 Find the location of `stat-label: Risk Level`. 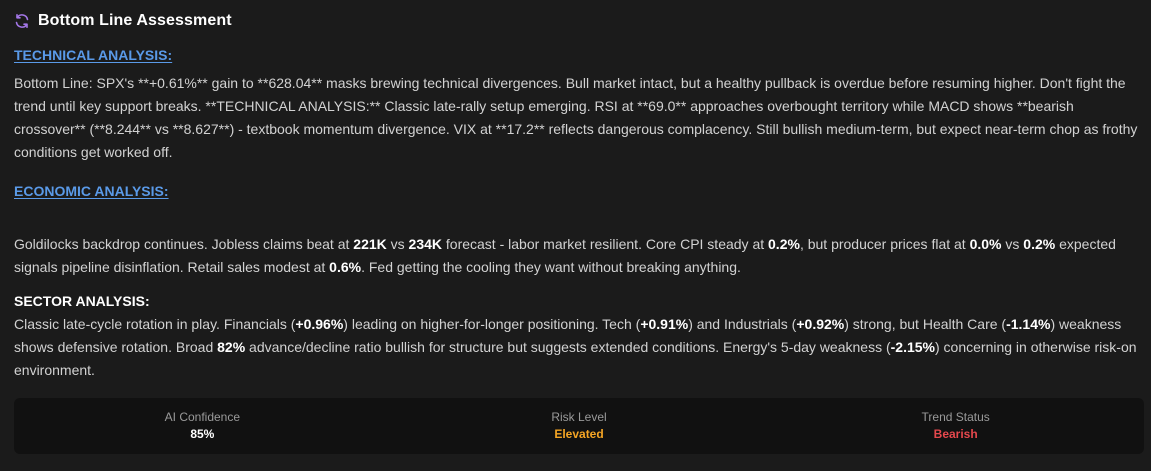

stat-label: Risk Level is located at coordinates (579, 417).